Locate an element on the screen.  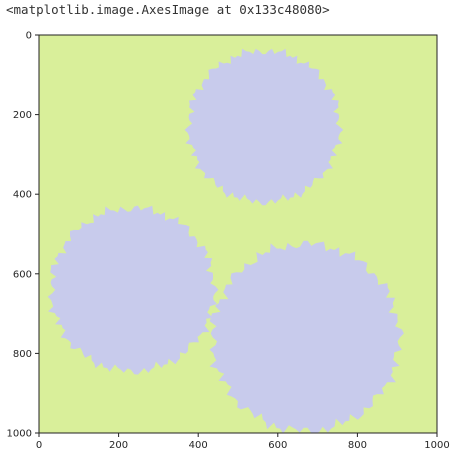
x-tick-label: 200 is located at coordinates (118, 445).